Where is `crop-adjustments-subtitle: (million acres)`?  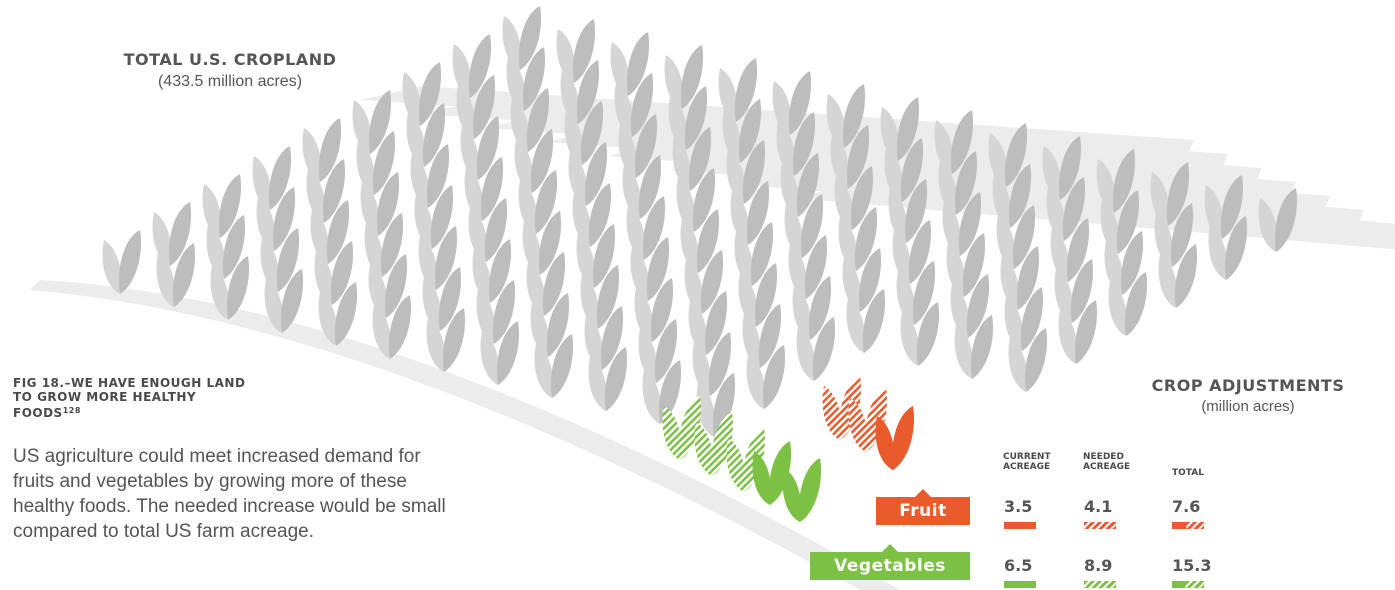 crop-adjustments-subtitle: (million acres) is located at coordinates (1248, 406).